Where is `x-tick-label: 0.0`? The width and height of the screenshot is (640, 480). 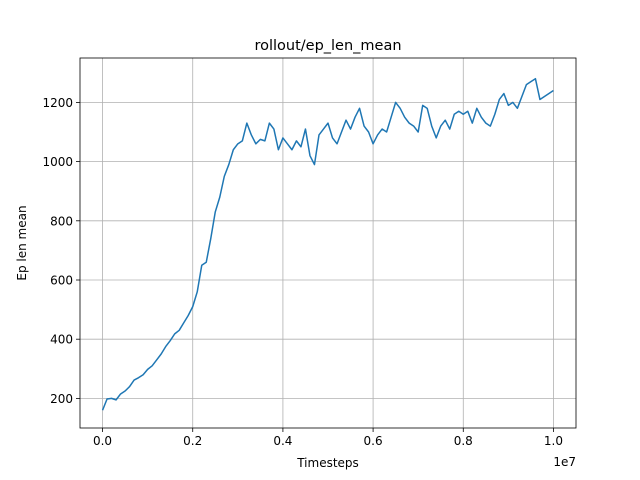
x-tick-label: 0.0 is located at coordinates (102, 441).